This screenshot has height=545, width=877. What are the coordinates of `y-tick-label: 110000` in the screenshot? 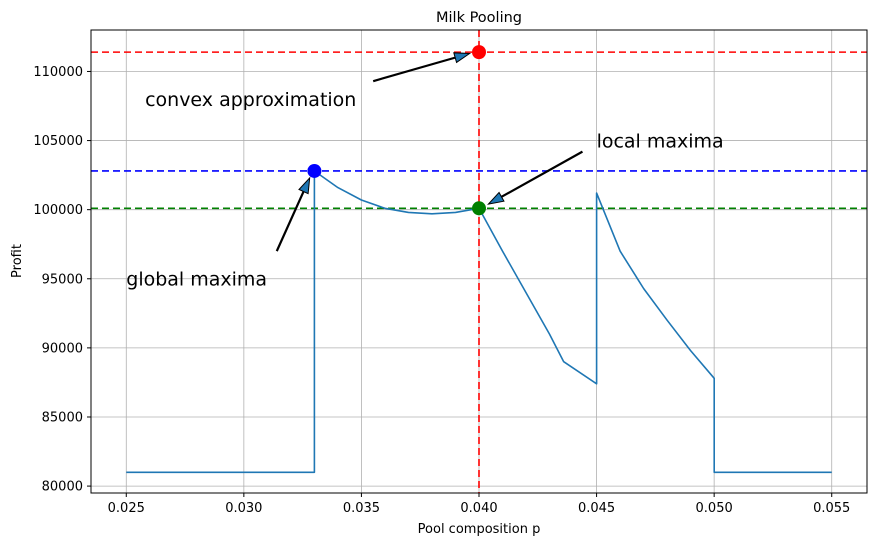 It's located at (58, 72).